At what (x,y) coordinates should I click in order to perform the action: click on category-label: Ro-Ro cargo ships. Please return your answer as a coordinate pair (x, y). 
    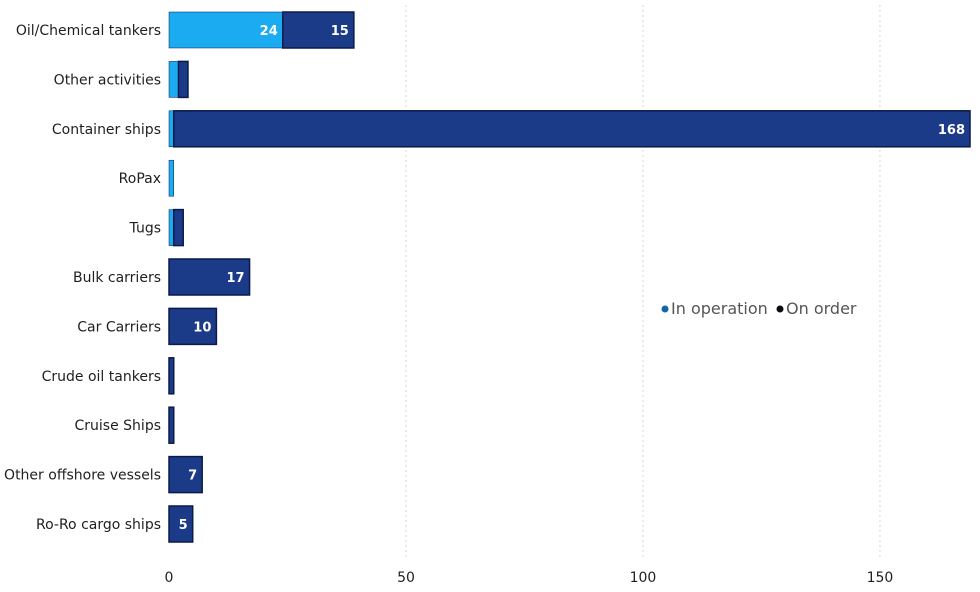
    Looking at the image, I should click on (98, 525).